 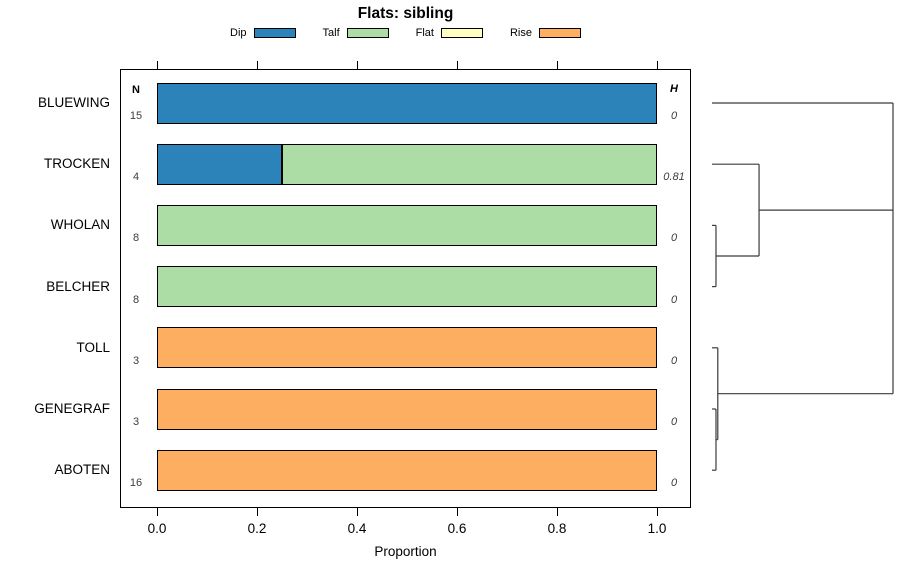 What do you see at coordinates (357, 528) in the screenshot?
I see `x-tick-label: 0.4` at bounding box center [357, 528].